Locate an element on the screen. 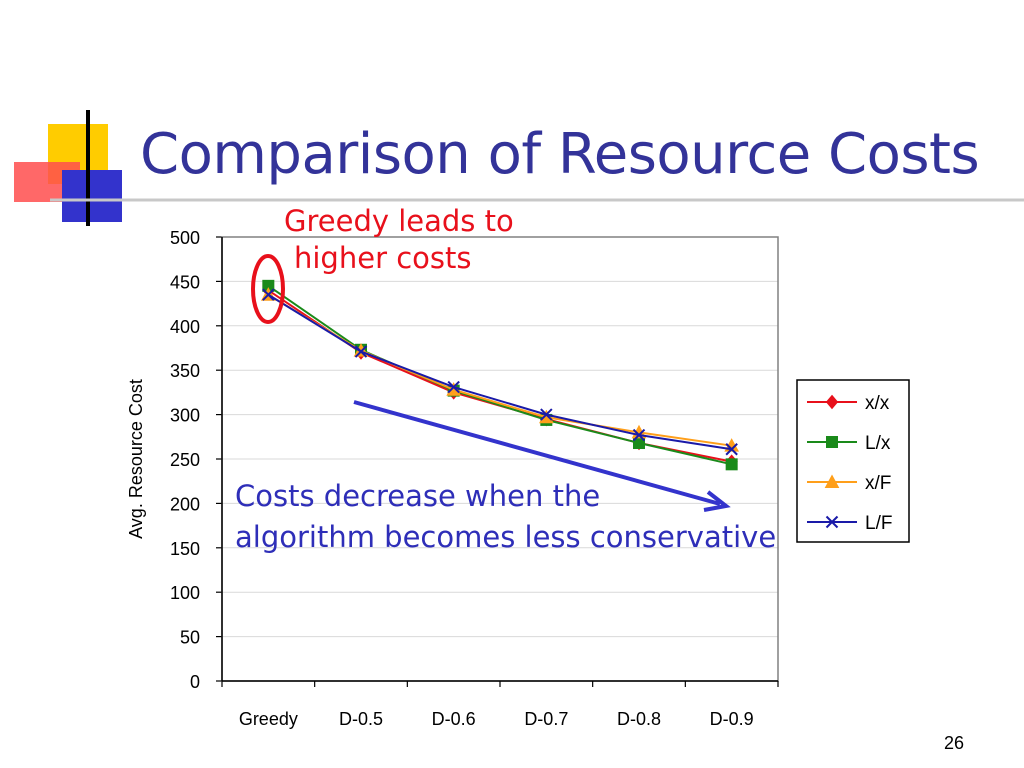 This screenshot has width=1024, height=768. y-tick-label: 0 is located at coordinates (195, 682).